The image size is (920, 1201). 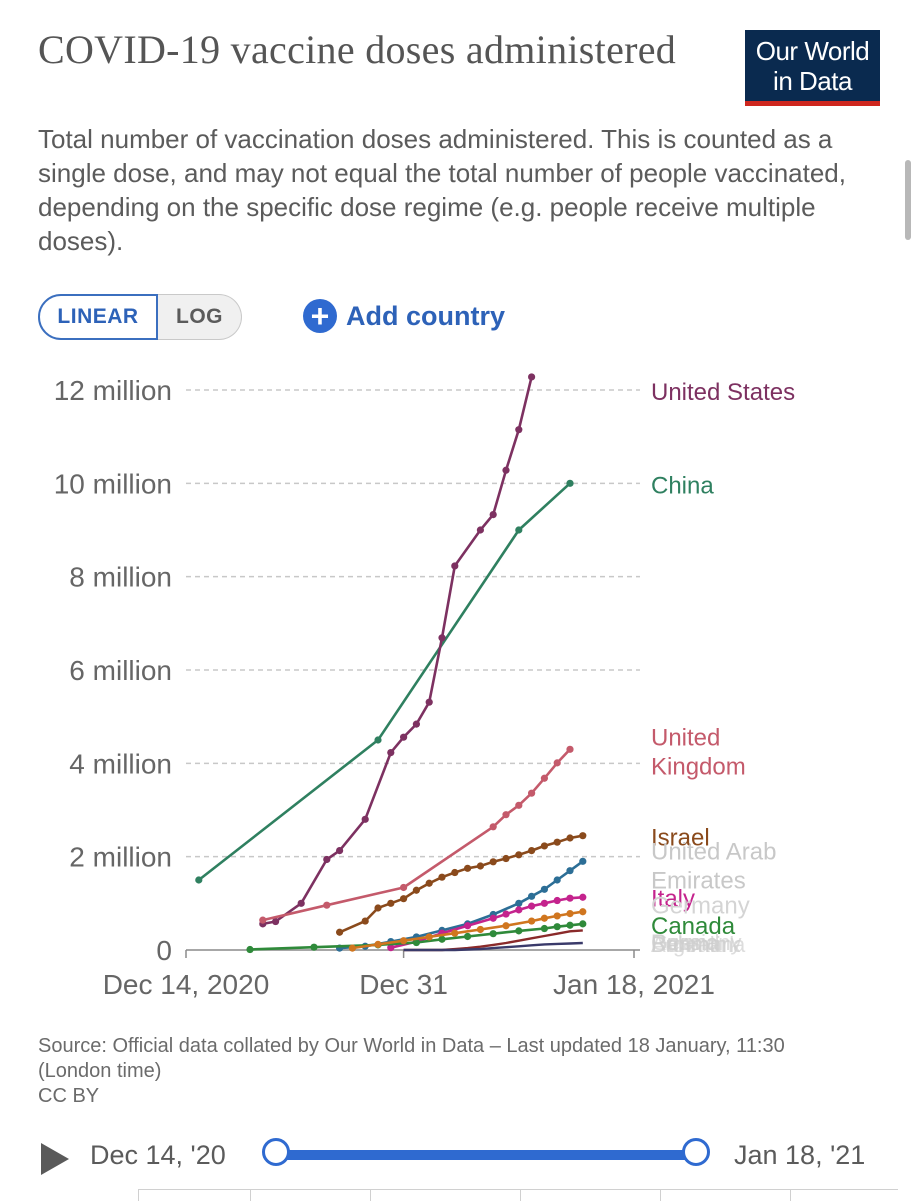 I want to click on x-tick-label: Jan 18, 2021, so click(x=634, y=984).